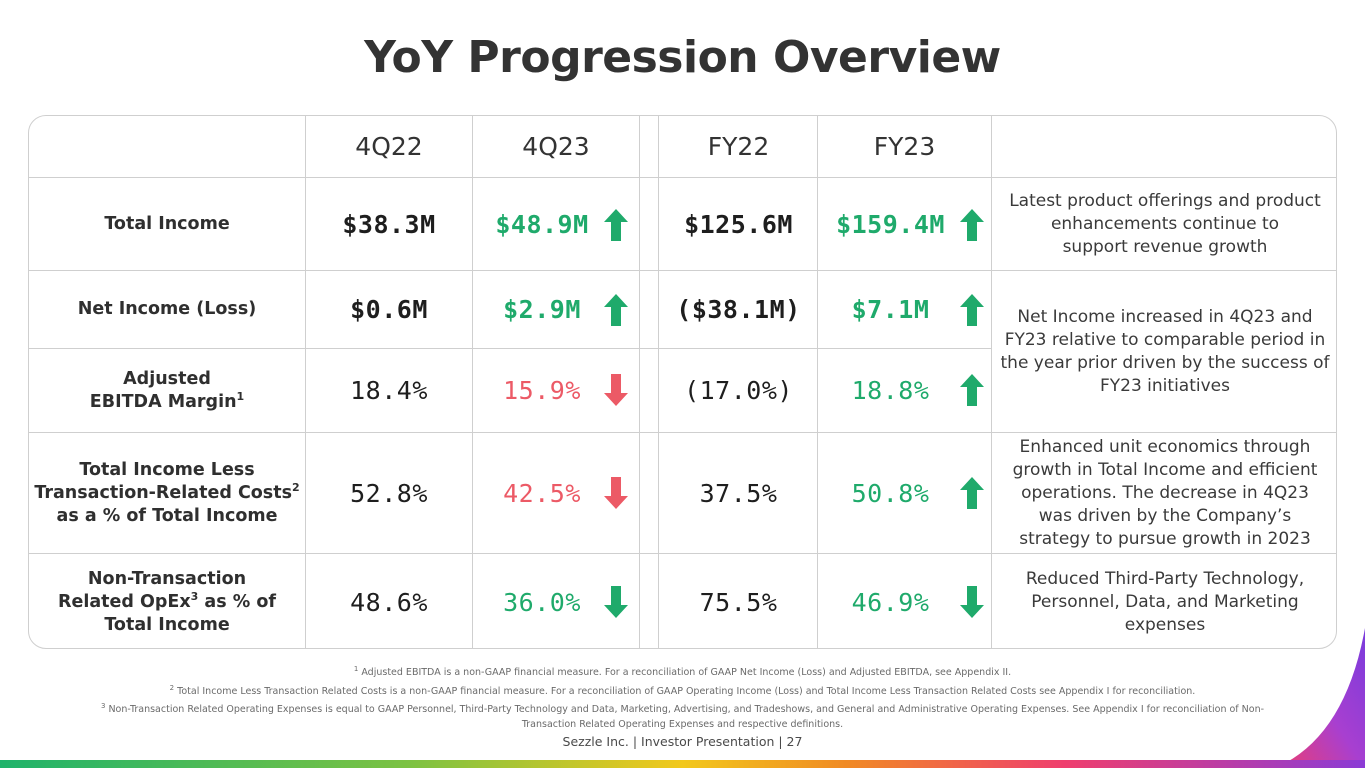 The image size is (1365, 768). What do you see at coordinates (738, 224) in the screenshot?
I see `value-total-income-fy22: $125.6M` at bounding box center [738, 224].